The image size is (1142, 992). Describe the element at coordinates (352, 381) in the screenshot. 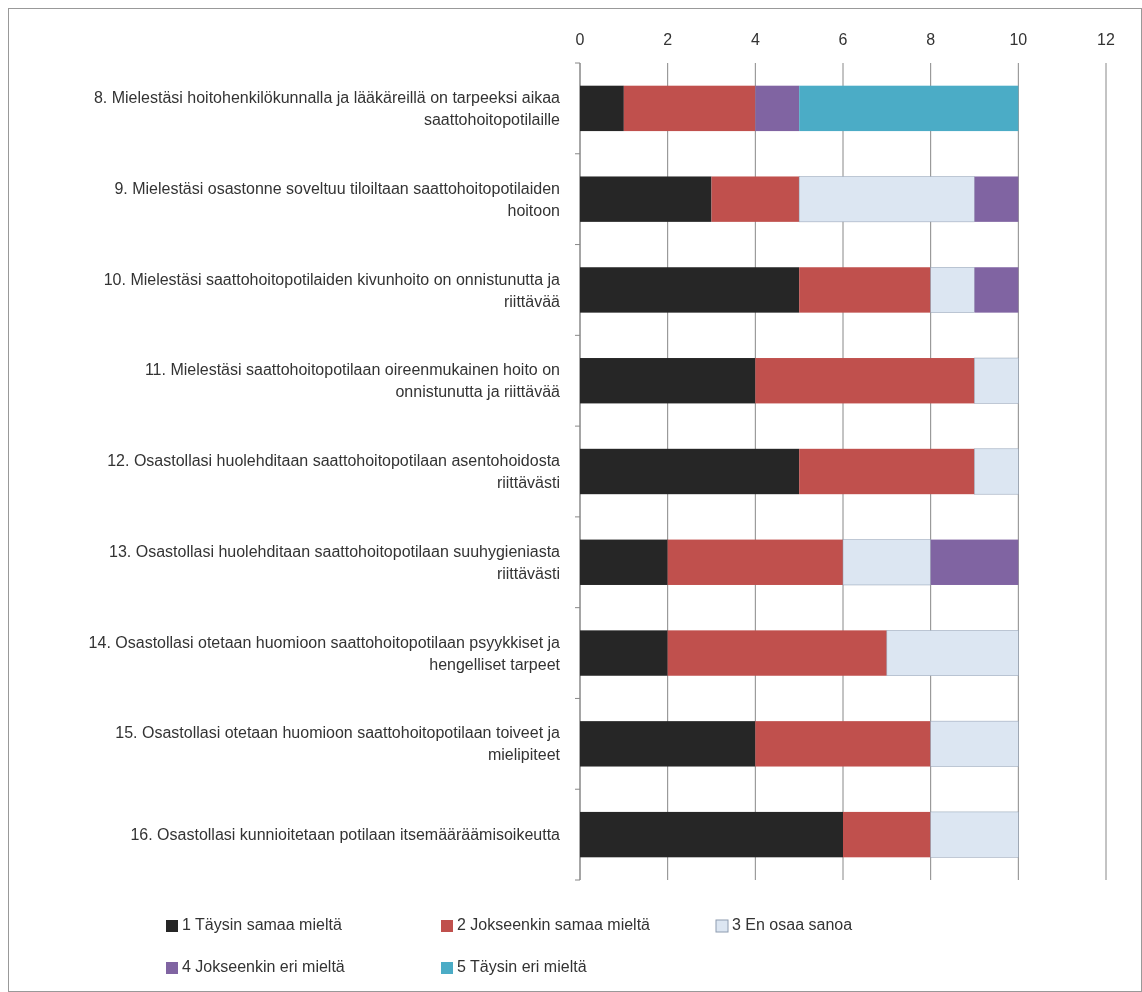

I see `y-tick-label: 11. Mielestäsi saattohoitopotilaan oireenmukainen hoito on onnistunutta ja riittävää` at that location.